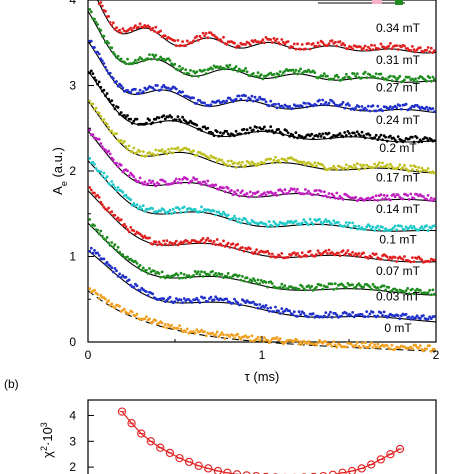 The width and height of the screenshot is (474, 474). What do you see at coordinates (72, 441) in the screenshot?
I see `y-tick-label-b: 3` at bounding box center [72, 441].